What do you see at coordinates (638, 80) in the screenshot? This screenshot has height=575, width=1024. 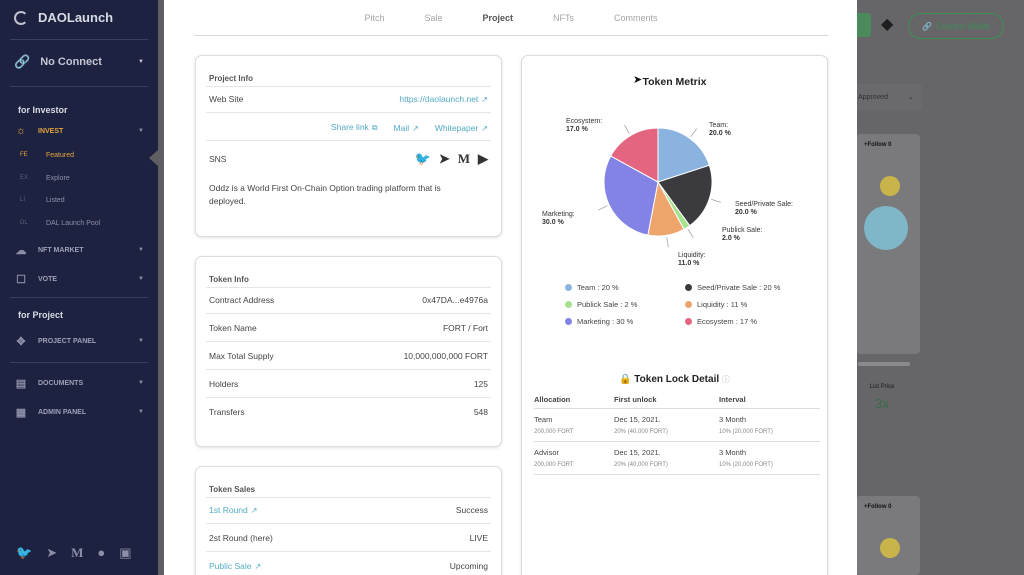 I see `mouse-cursor-icon: ➤` at bounding box center [638, 80].